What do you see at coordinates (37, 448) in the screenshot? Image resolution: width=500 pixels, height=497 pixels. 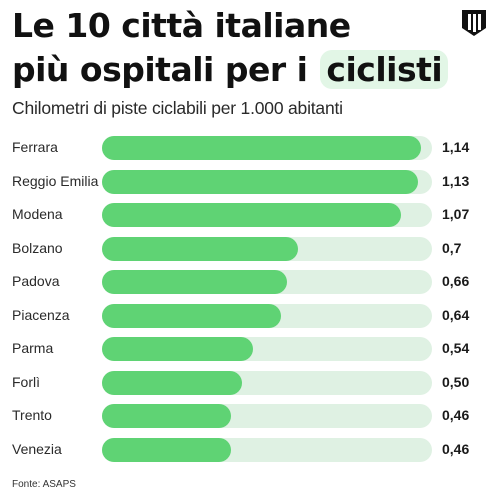 I see `category-label: Venezia` at bounding box center [37, 448].